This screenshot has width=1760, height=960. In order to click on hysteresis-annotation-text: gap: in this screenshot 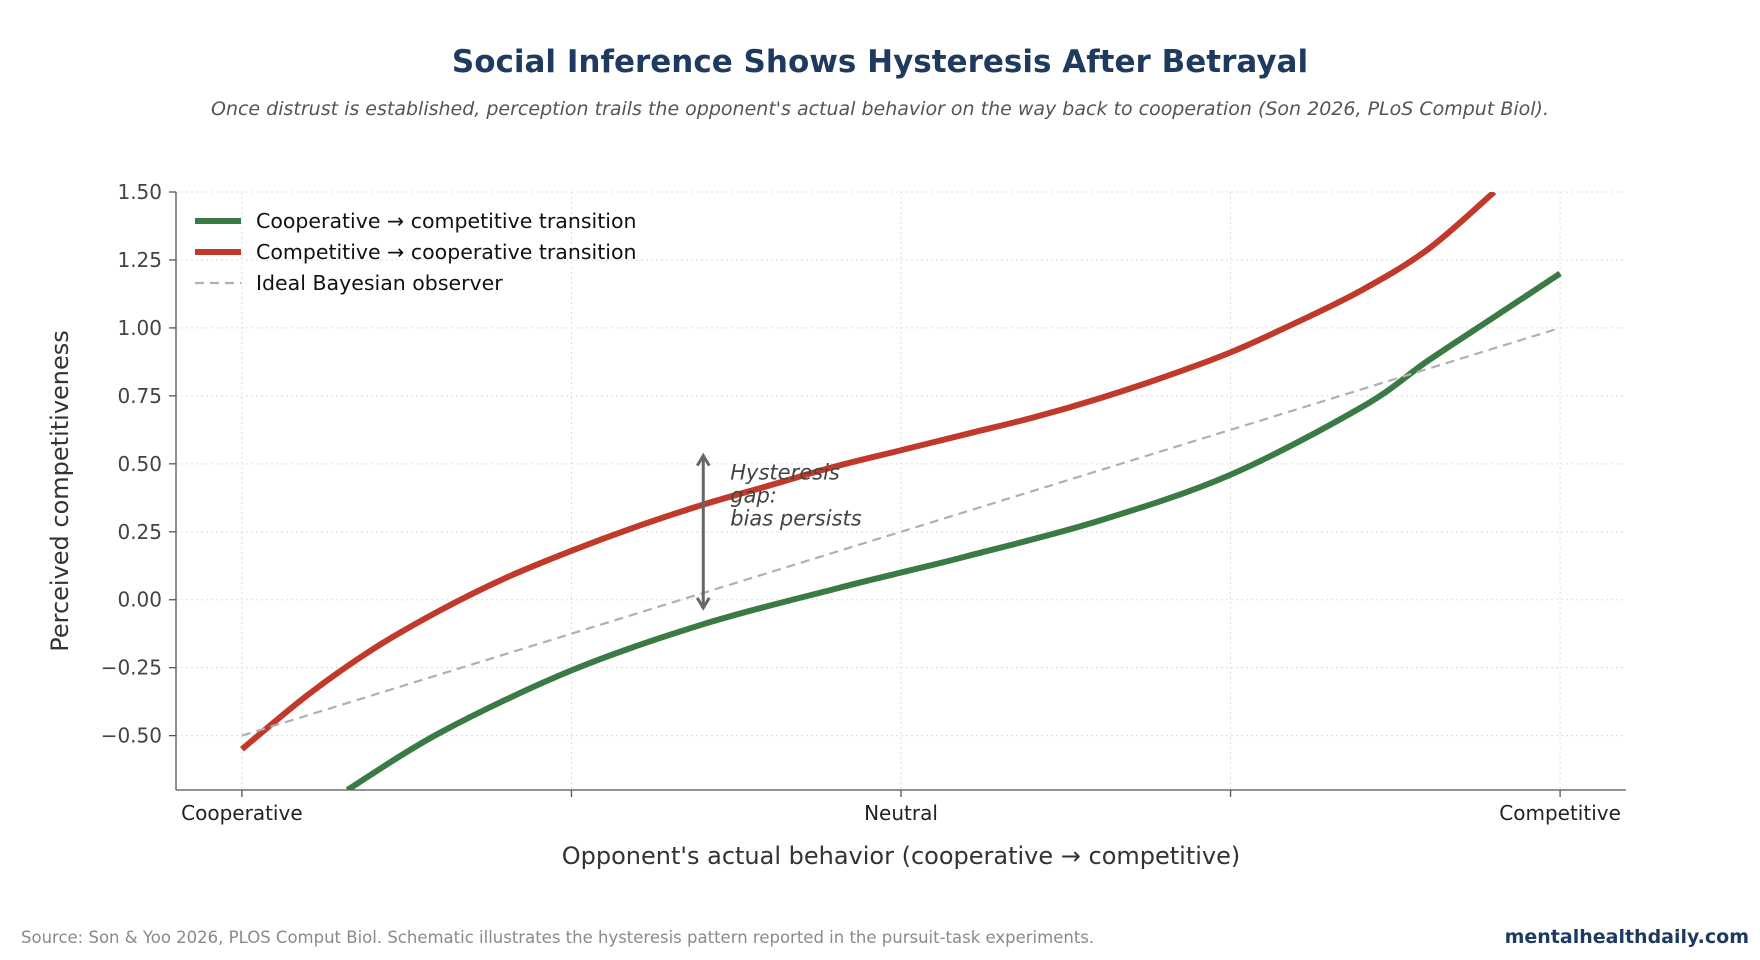, I will do `click(753, 496)`.